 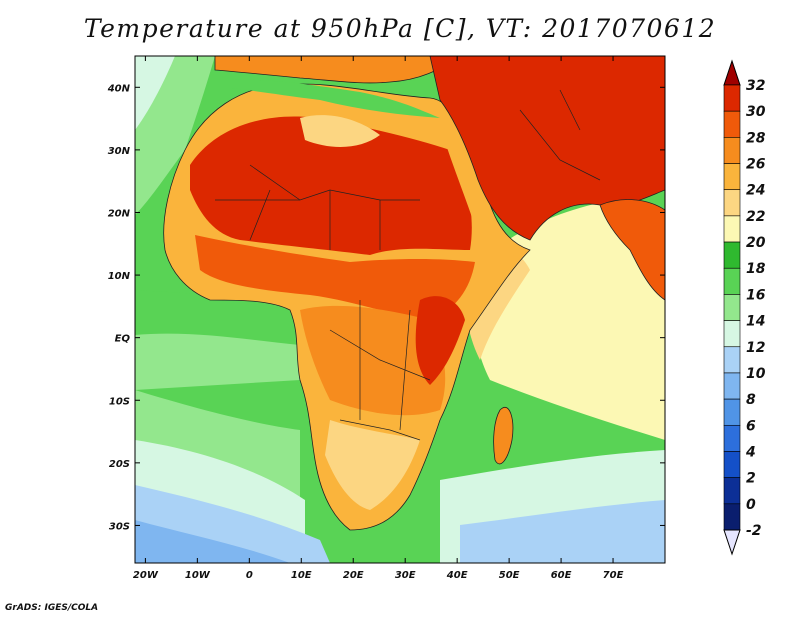 I want to click on lat-tick-label: 30S, so click(x=119, y=526).